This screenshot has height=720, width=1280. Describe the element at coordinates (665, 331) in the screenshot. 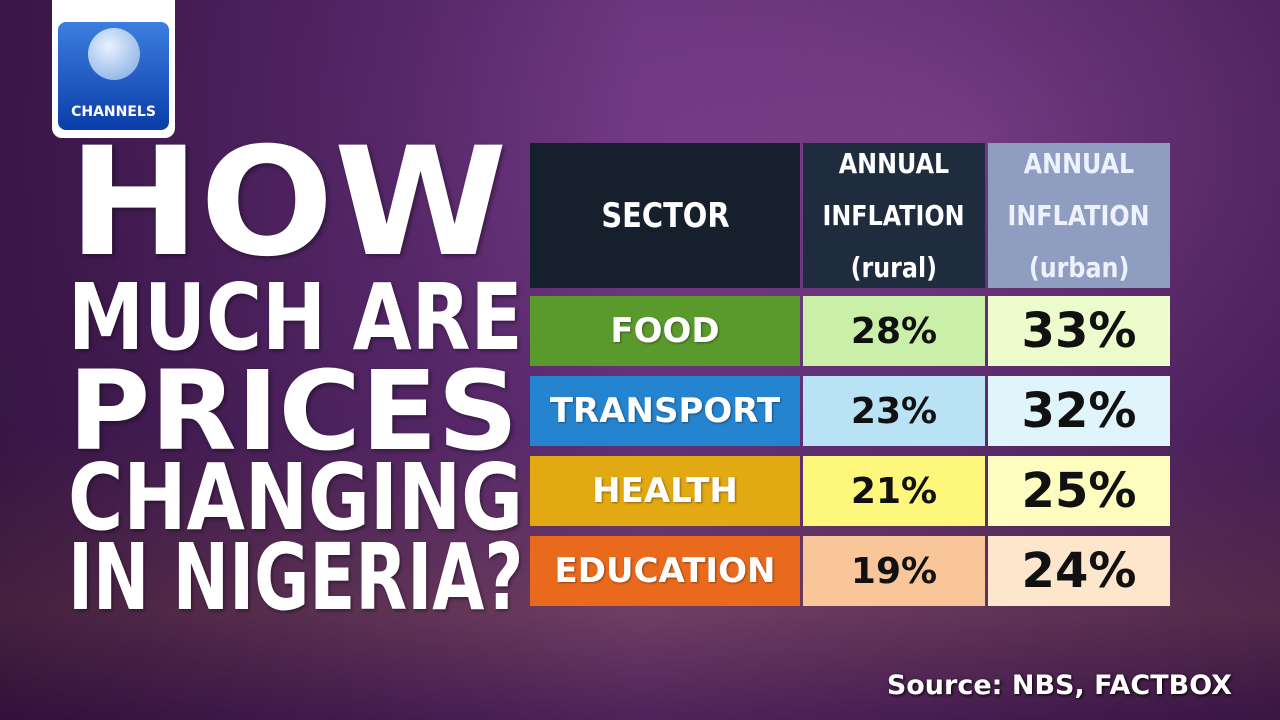

I see `sector-cell: FOOD` at that location.